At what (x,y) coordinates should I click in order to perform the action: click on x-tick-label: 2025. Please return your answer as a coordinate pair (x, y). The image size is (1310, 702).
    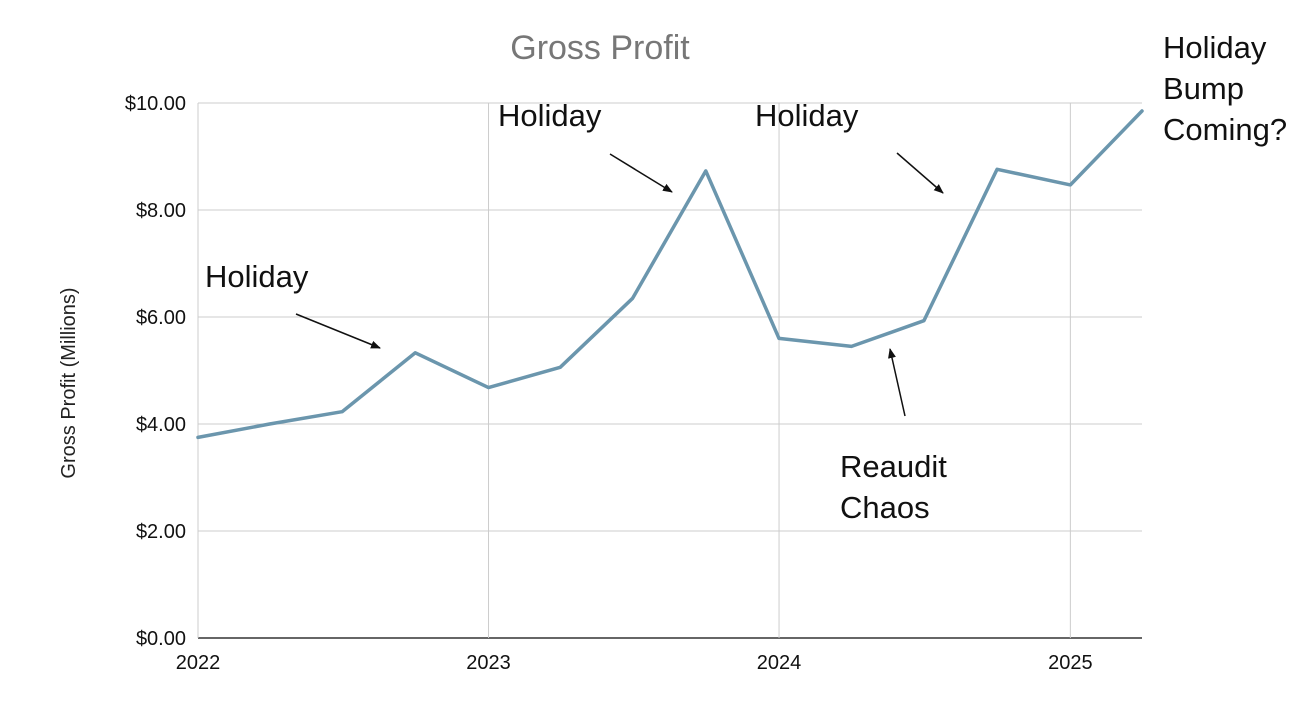
    Looking at the image, I should click on (1070, 663).